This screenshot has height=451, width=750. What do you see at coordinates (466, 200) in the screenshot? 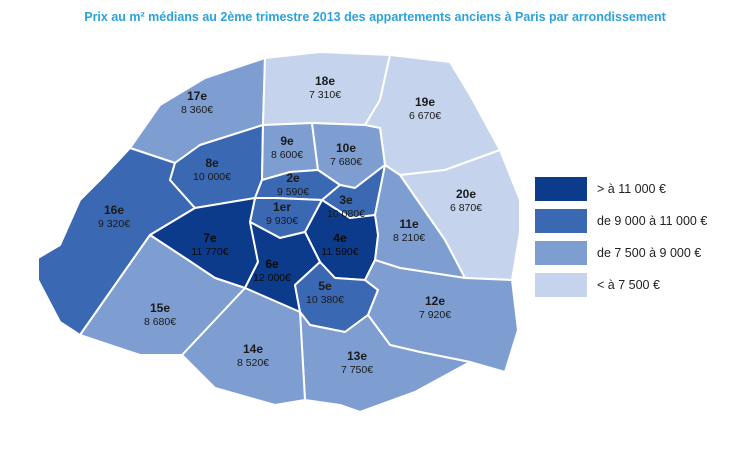
I see `arrondissement-20-label: 20e 6 870€` at bounding box center [466, 200].